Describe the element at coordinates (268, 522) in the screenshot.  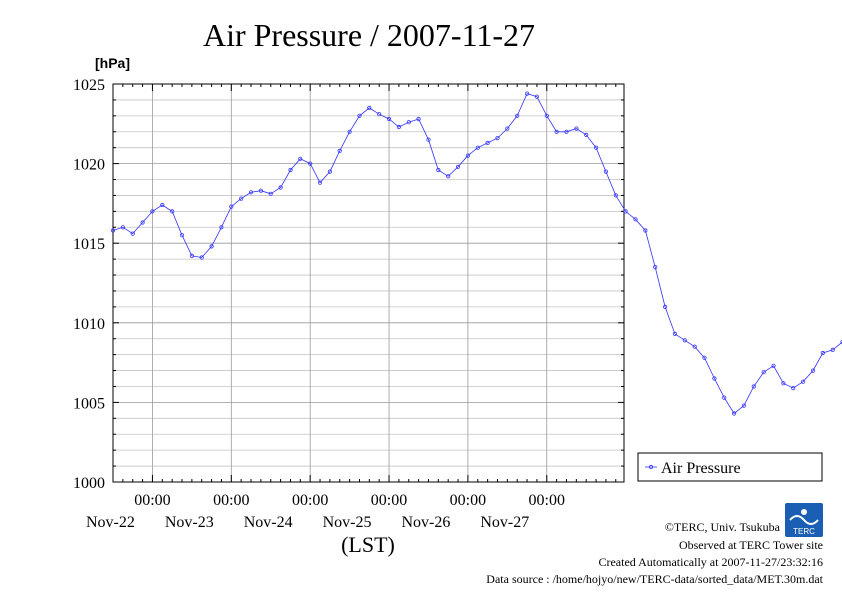
I see `x-tick-label-date: Nov-24` at that location.